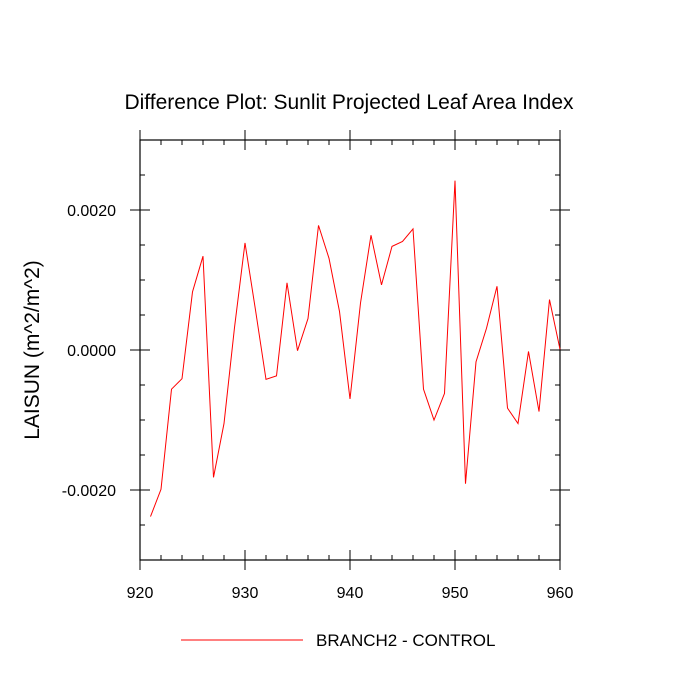  What do you see at coordinates (32, 350) in the screenshot?
I see `y-axis-label: LAISUN (m^2/m^2)` at bounding box center [32, 350].